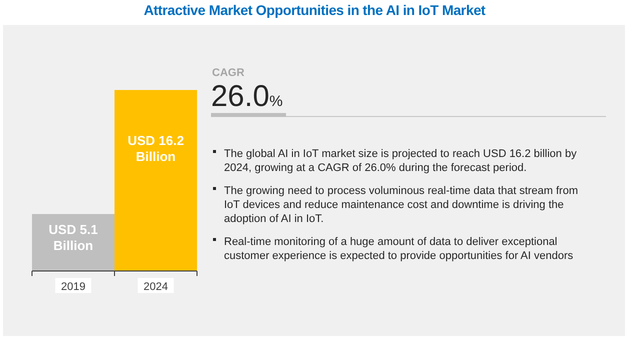 The image size is (629, 343). What do you see at coordinates (315, 10) in the screenshot?
I see `text: Attractive Market Opportunities in the AI in IoT Market` at bounding box center [315, 10].